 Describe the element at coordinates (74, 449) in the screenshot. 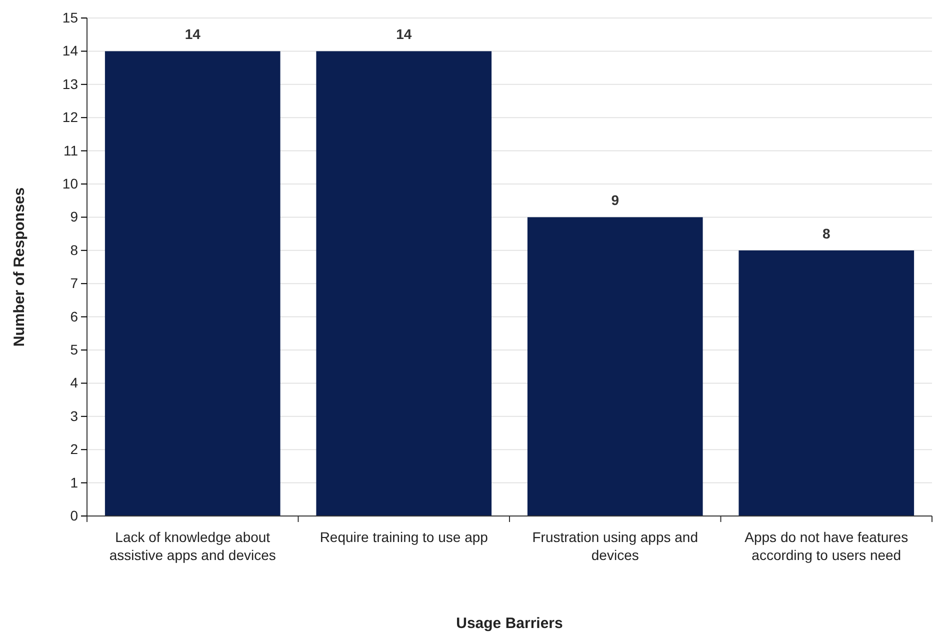

I see `y-tick-label: 2` at that location.